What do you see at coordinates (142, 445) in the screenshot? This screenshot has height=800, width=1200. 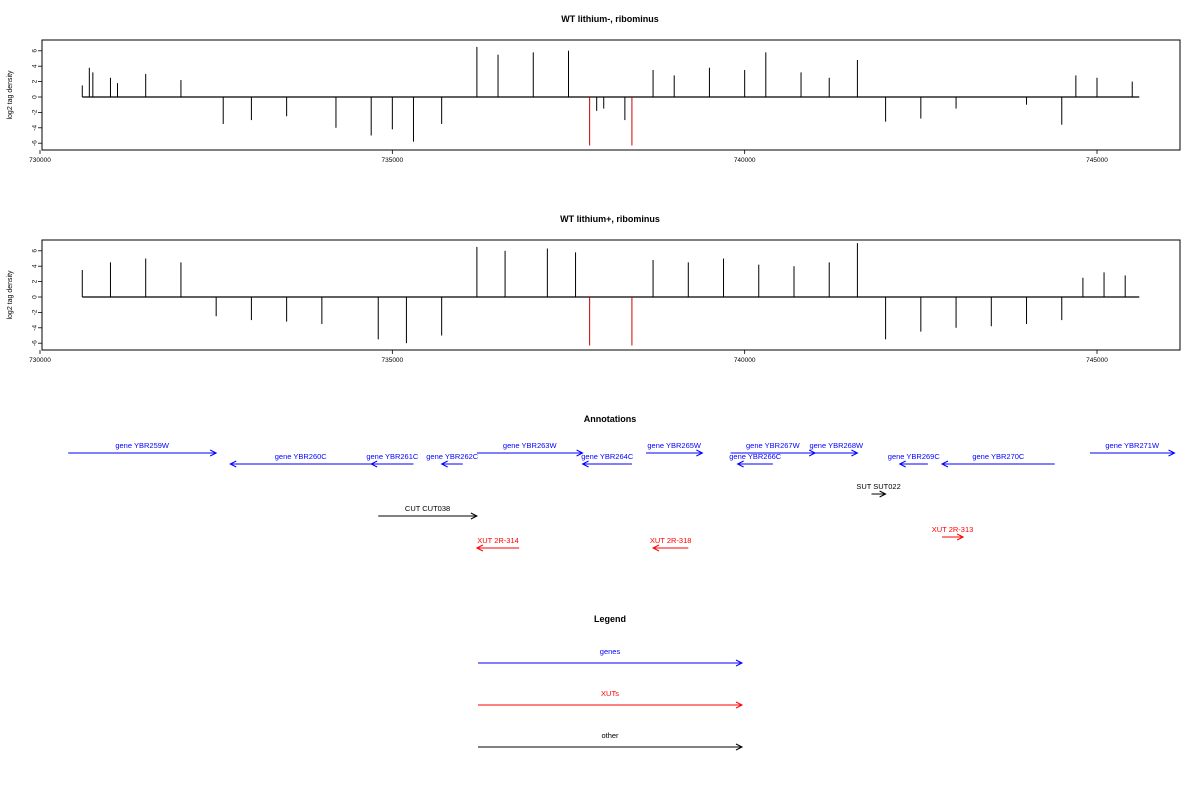 I see `annotation-label: gene YBR259W` at bounding box center [142, 445].